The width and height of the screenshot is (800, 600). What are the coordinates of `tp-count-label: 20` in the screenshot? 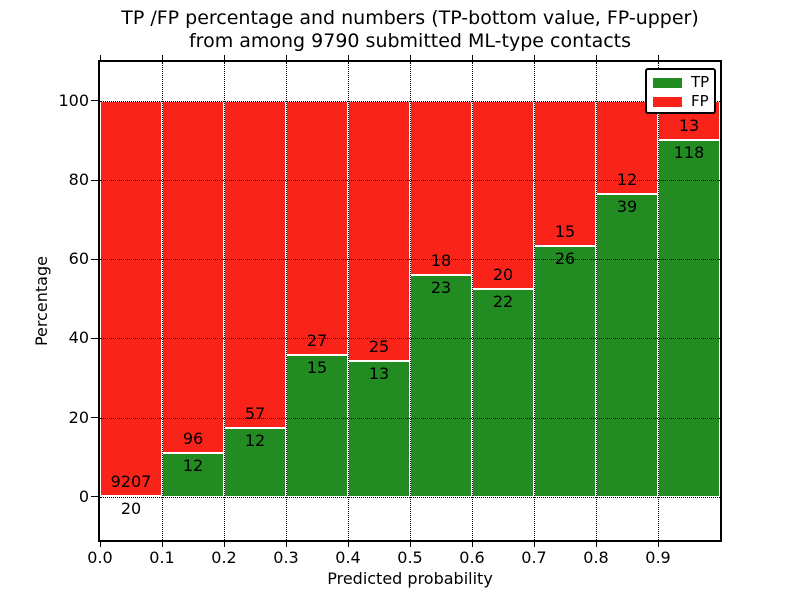 It's located at (131, 508).